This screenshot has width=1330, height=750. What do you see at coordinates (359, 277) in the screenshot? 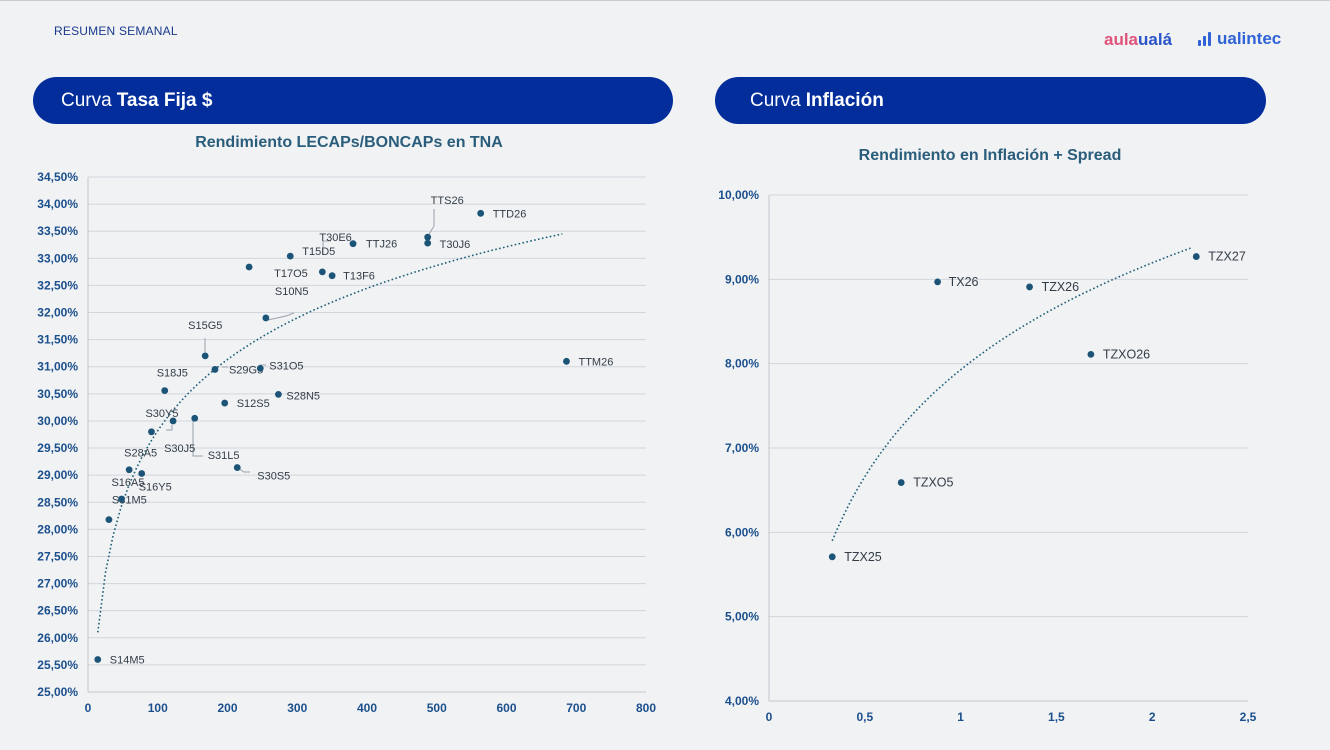
I see `data-label: T13F6` at bounding box center [359, 277].